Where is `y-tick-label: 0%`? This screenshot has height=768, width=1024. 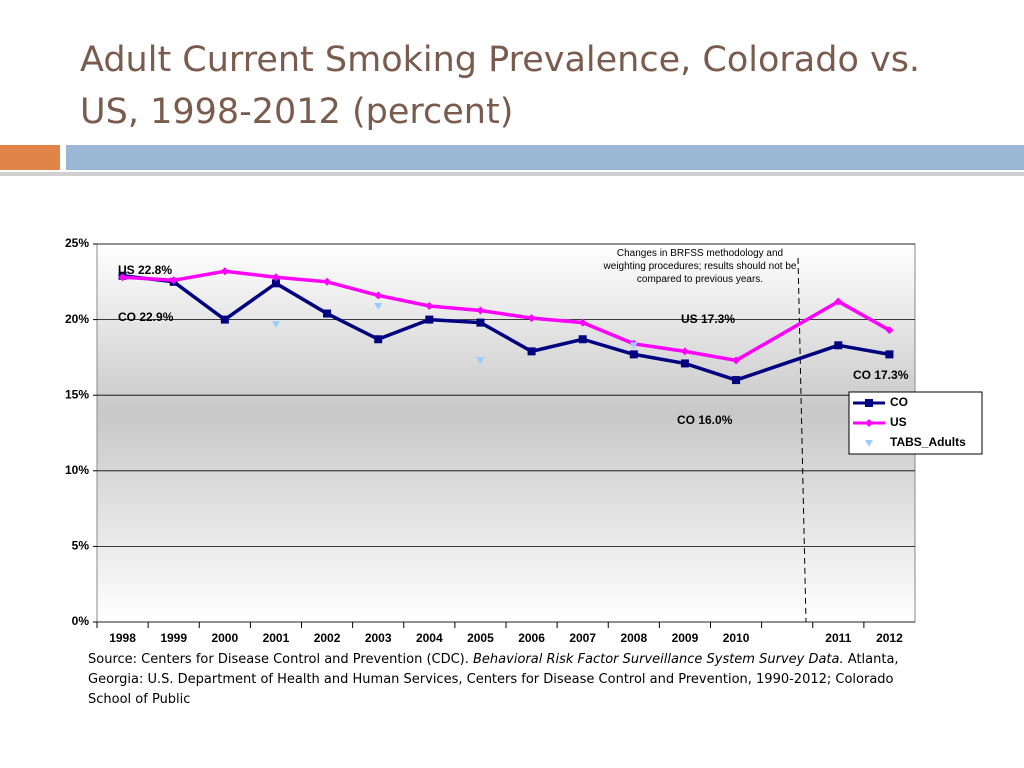 y-tick-label: 0% is located at coordinates (81, 621).